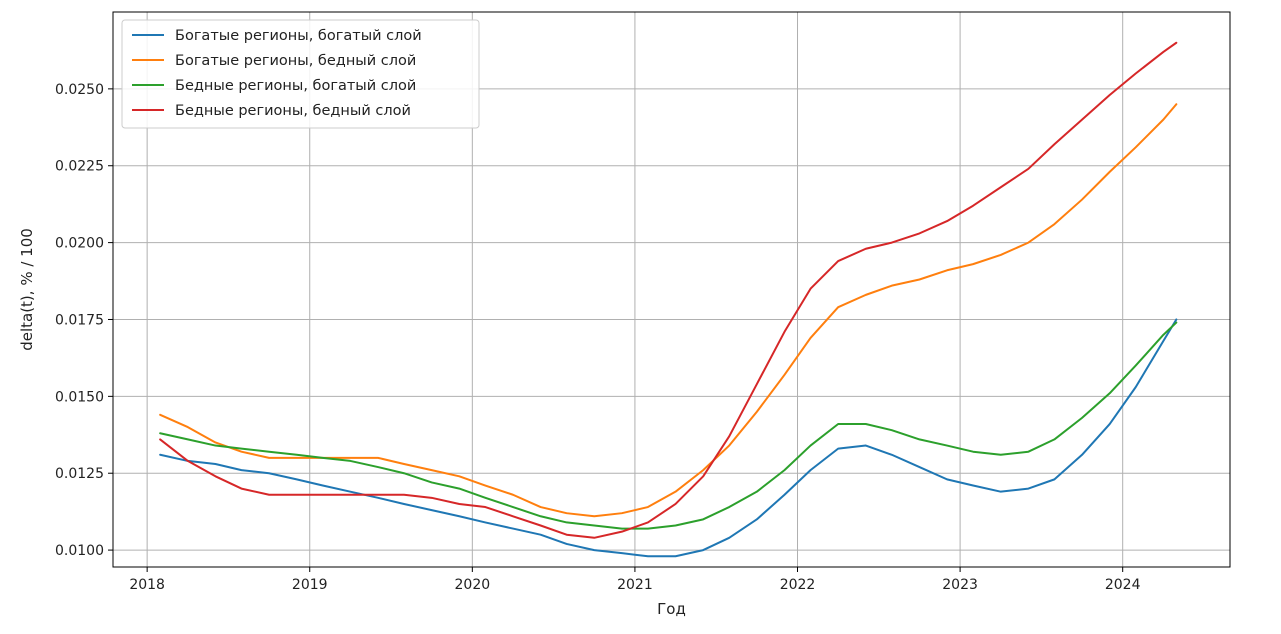  I want to click on y-tick-label: 0.0175, so click(79, 320).